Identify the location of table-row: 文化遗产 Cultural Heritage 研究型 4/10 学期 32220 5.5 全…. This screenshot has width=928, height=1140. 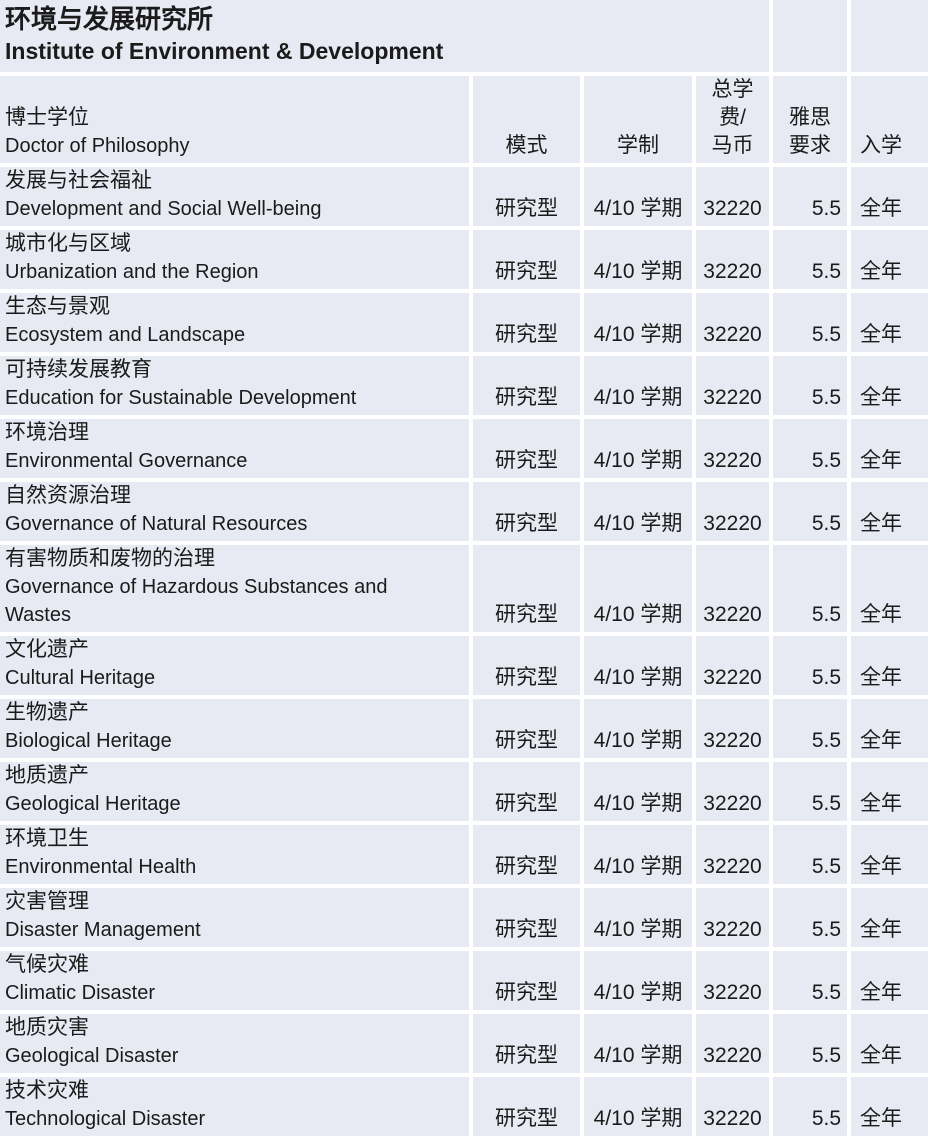
(464, 666).